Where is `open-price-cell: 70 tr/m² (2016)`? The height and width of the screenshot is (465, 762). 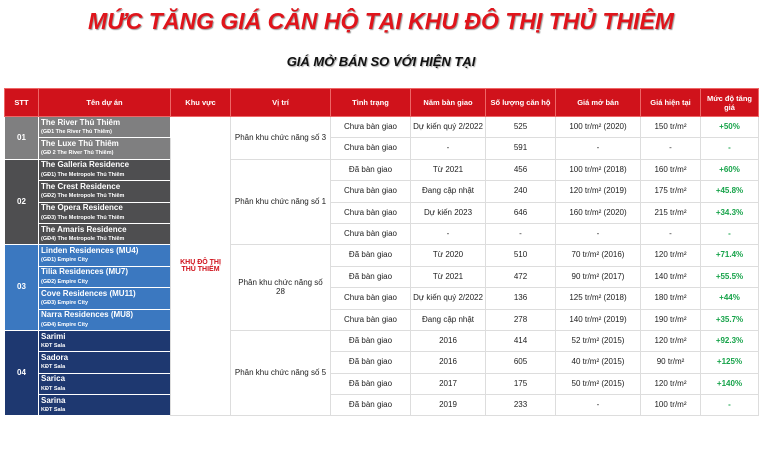
open-price-cell: 70 tr/m² (2016) is located at coordinates (598, 255).